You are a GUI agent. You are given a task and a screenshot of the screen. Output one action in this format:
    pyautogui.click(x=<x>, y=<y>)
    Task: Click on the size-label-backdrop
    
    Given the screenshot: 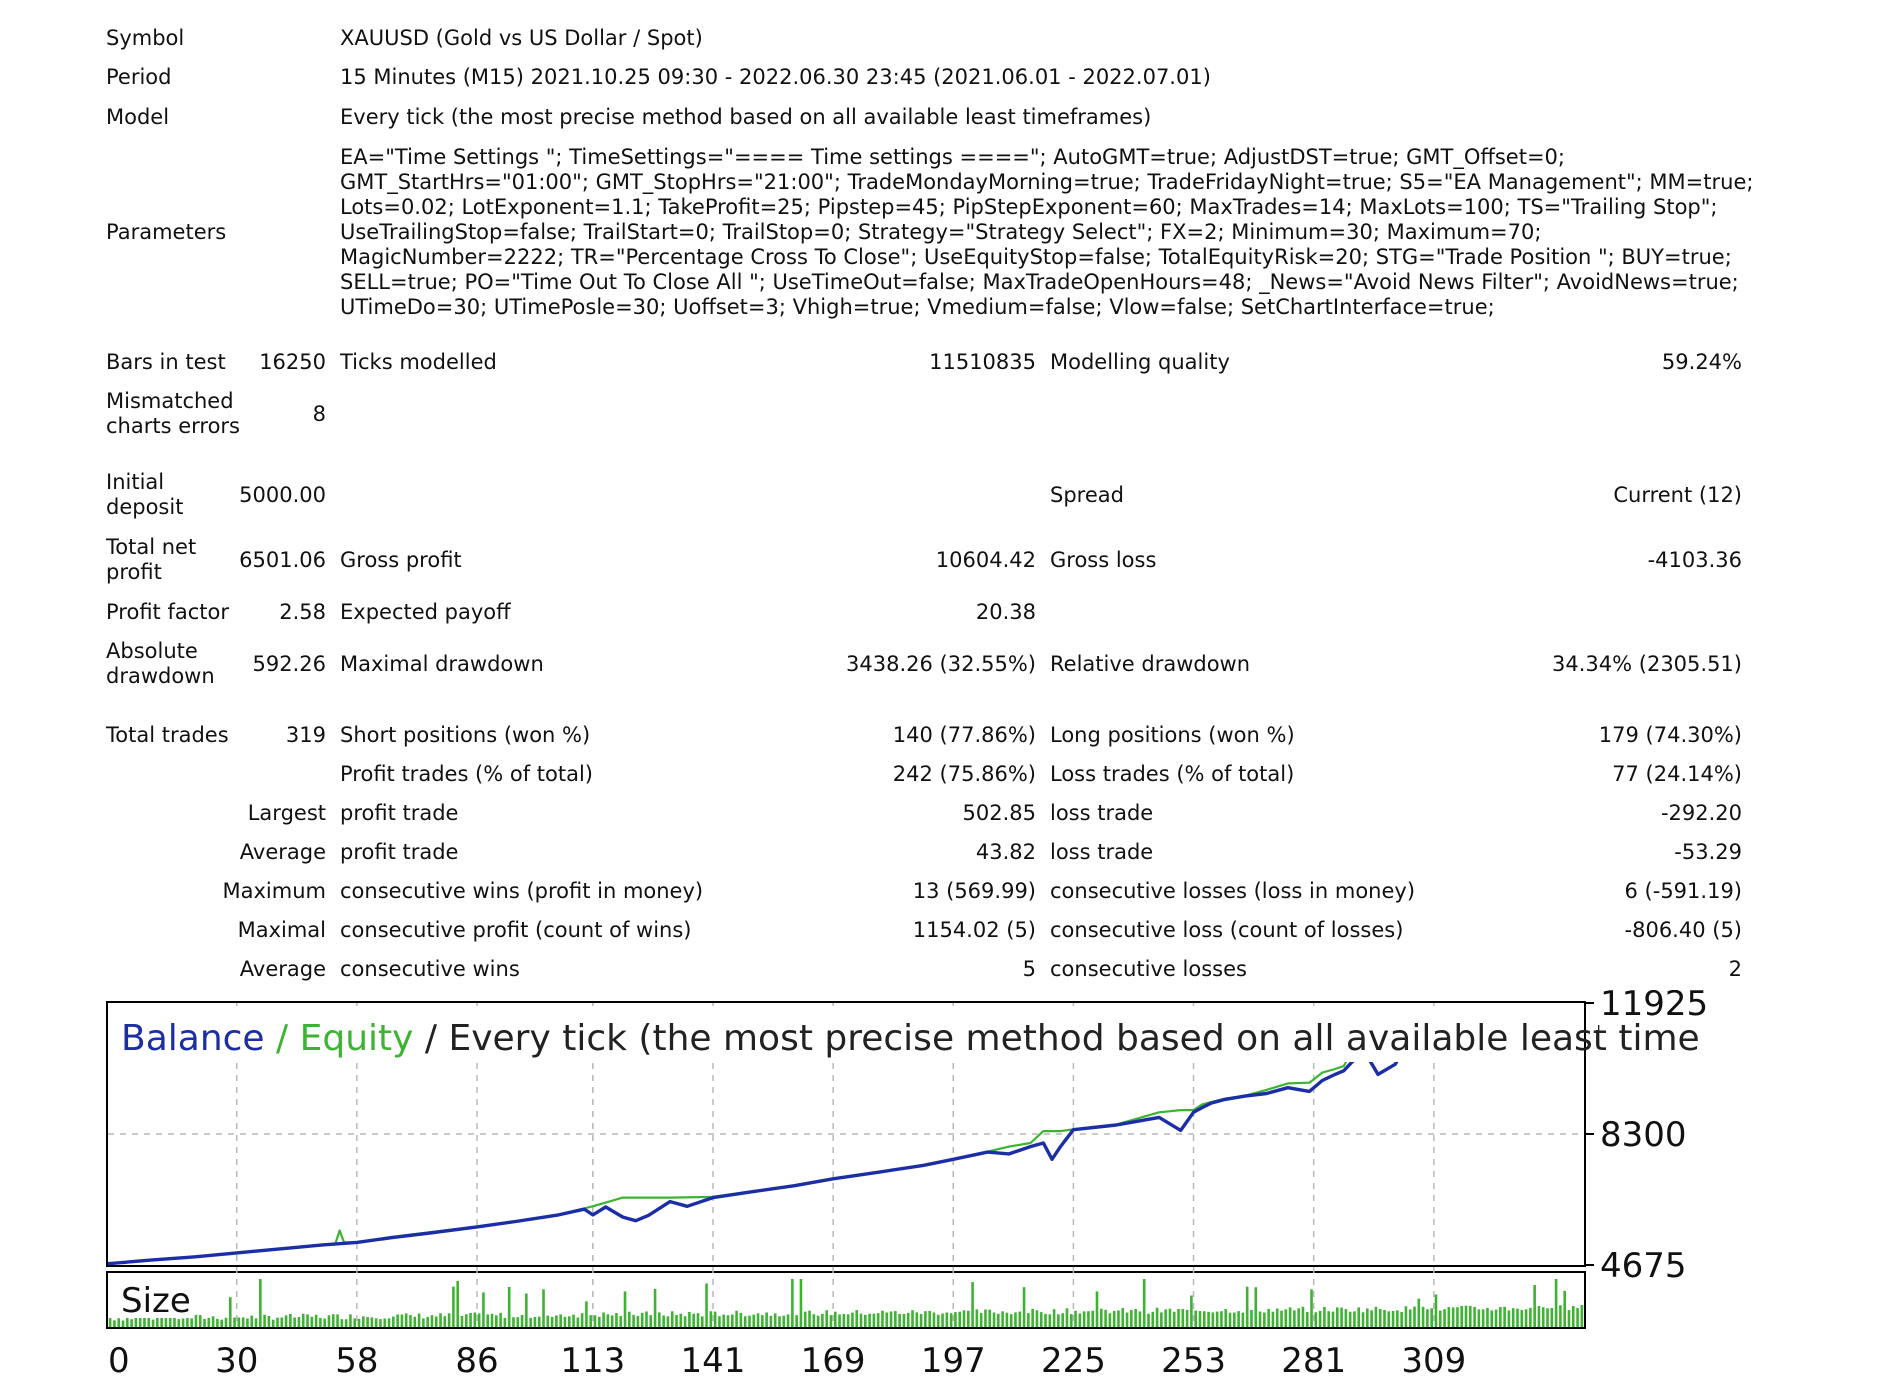 What is the action you would take?
    pyautogui.click(x=152, y=1297)
    